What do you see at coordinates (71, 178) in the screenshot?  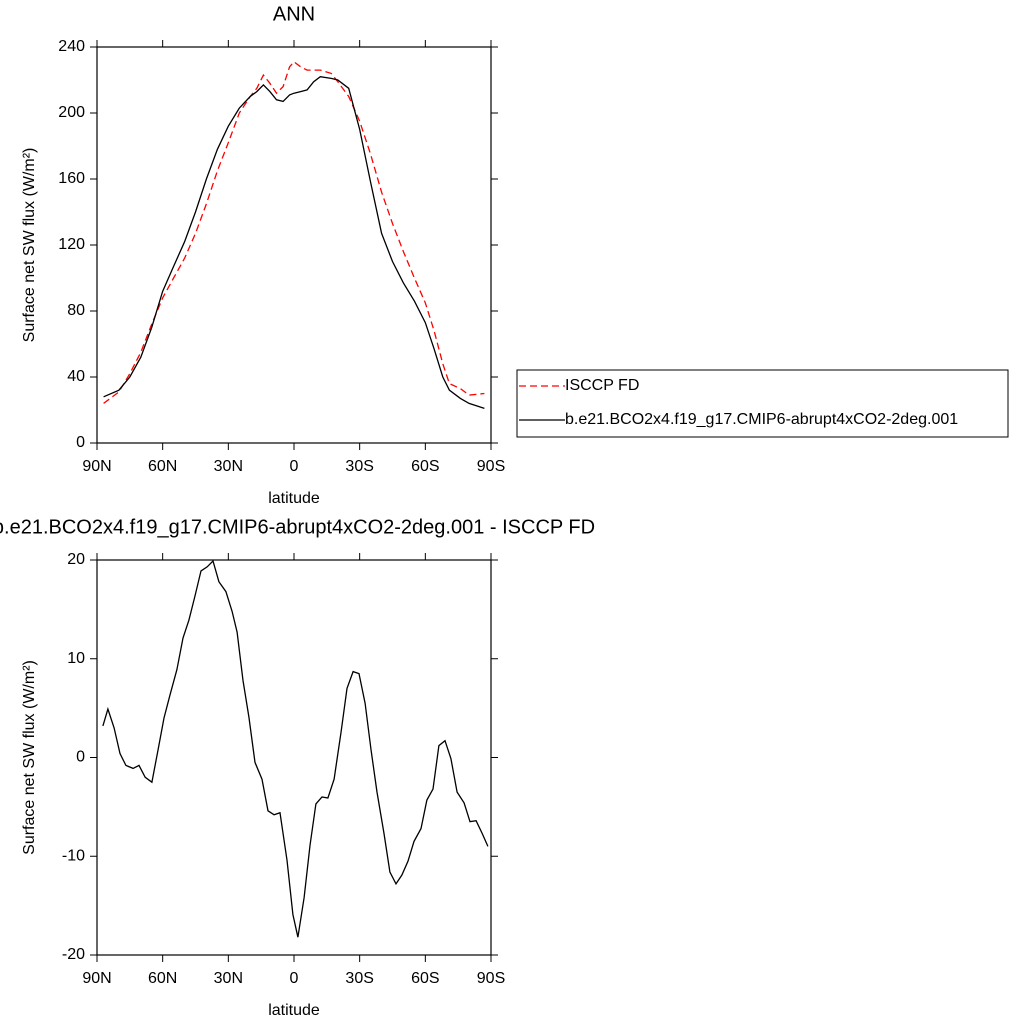 I see `y-tick-label: 160` at bounding box center [71, 178].